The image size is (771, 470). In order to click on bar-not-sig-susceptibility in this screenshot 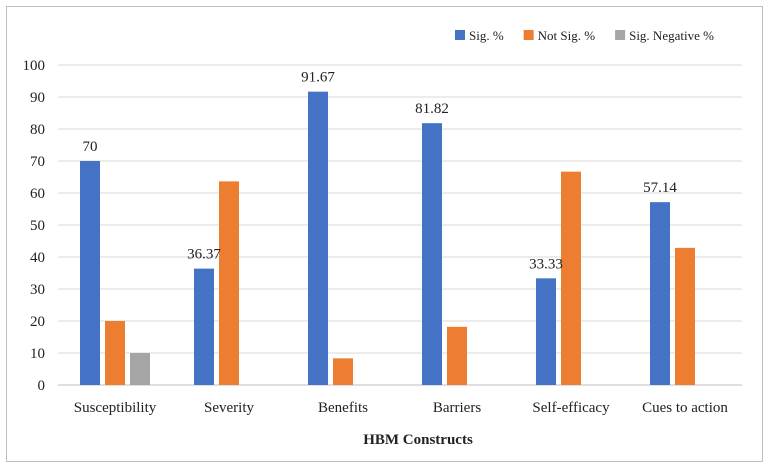, I will do `click(115, 353)`.